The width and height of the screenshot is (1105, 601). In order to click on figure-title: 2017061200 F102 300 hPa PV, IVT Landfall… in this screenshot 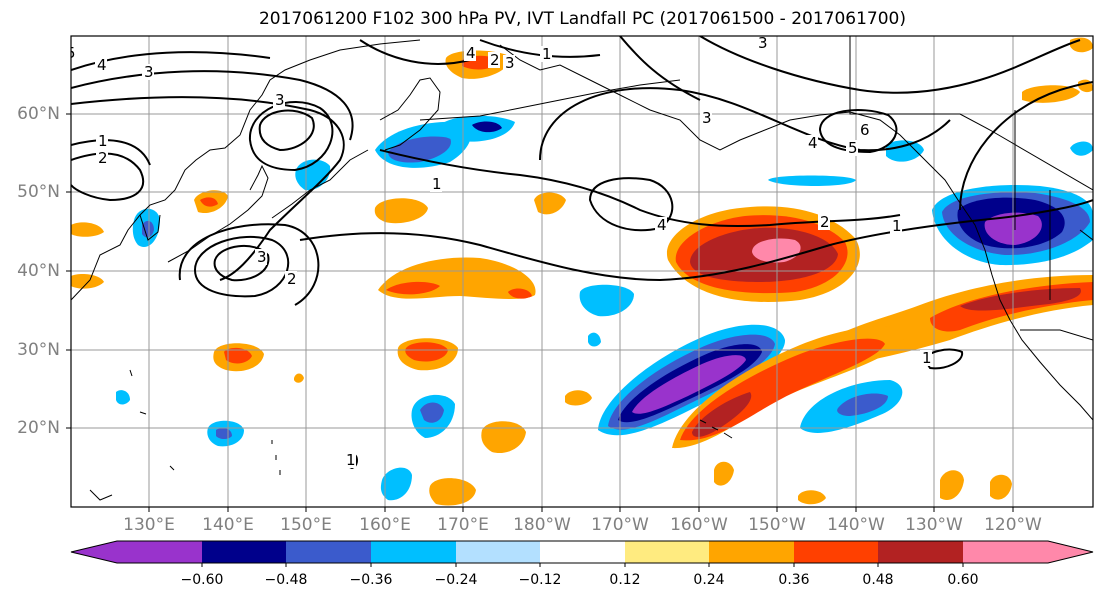, I will do `click(582, 19)`.